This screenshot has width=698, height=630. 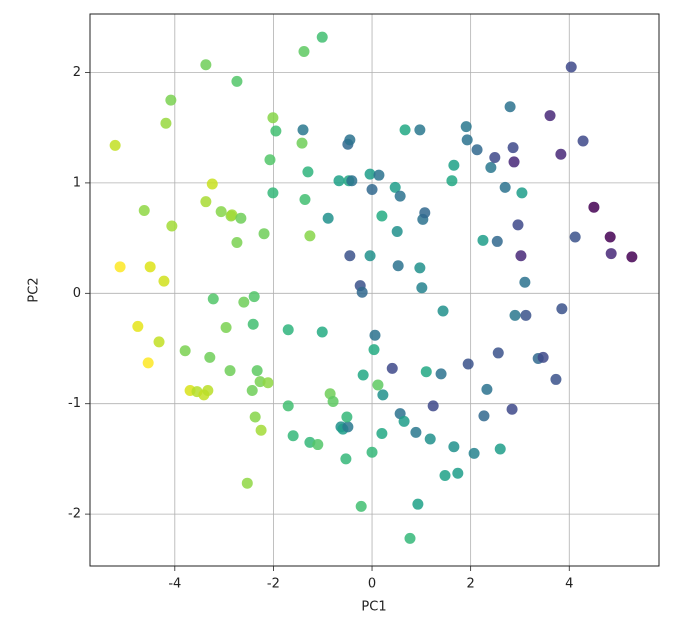 What do you see at coordinates (34, 289) in the screenshot?
I see `y-axis-label: PC2` at bounding box center [34, 289].